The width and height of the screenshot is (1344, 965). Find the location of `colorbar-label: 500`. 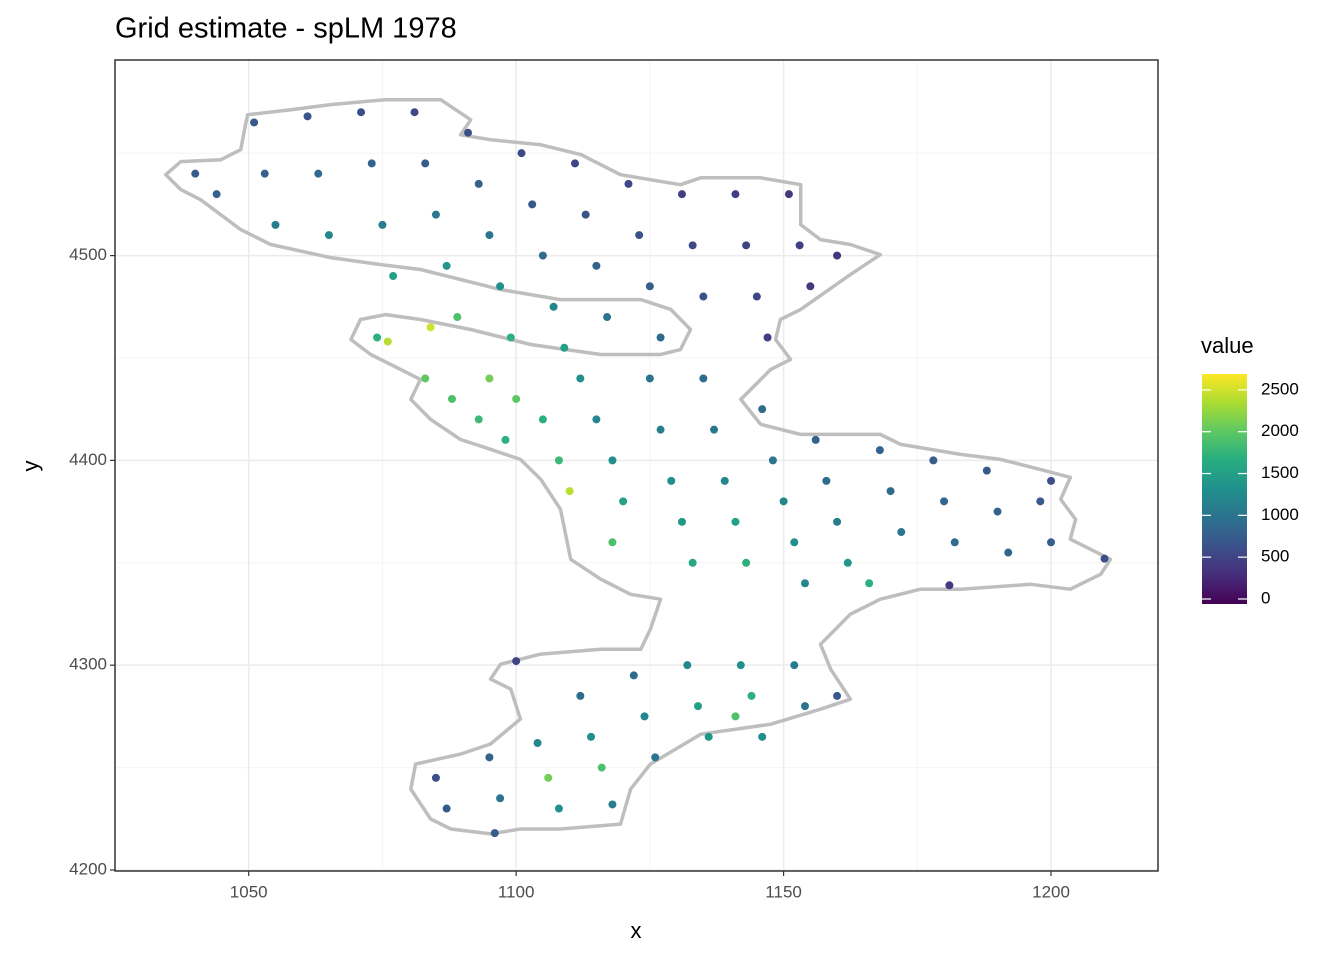

colorbar-label: 500 is located at coordinates (1275, 556).